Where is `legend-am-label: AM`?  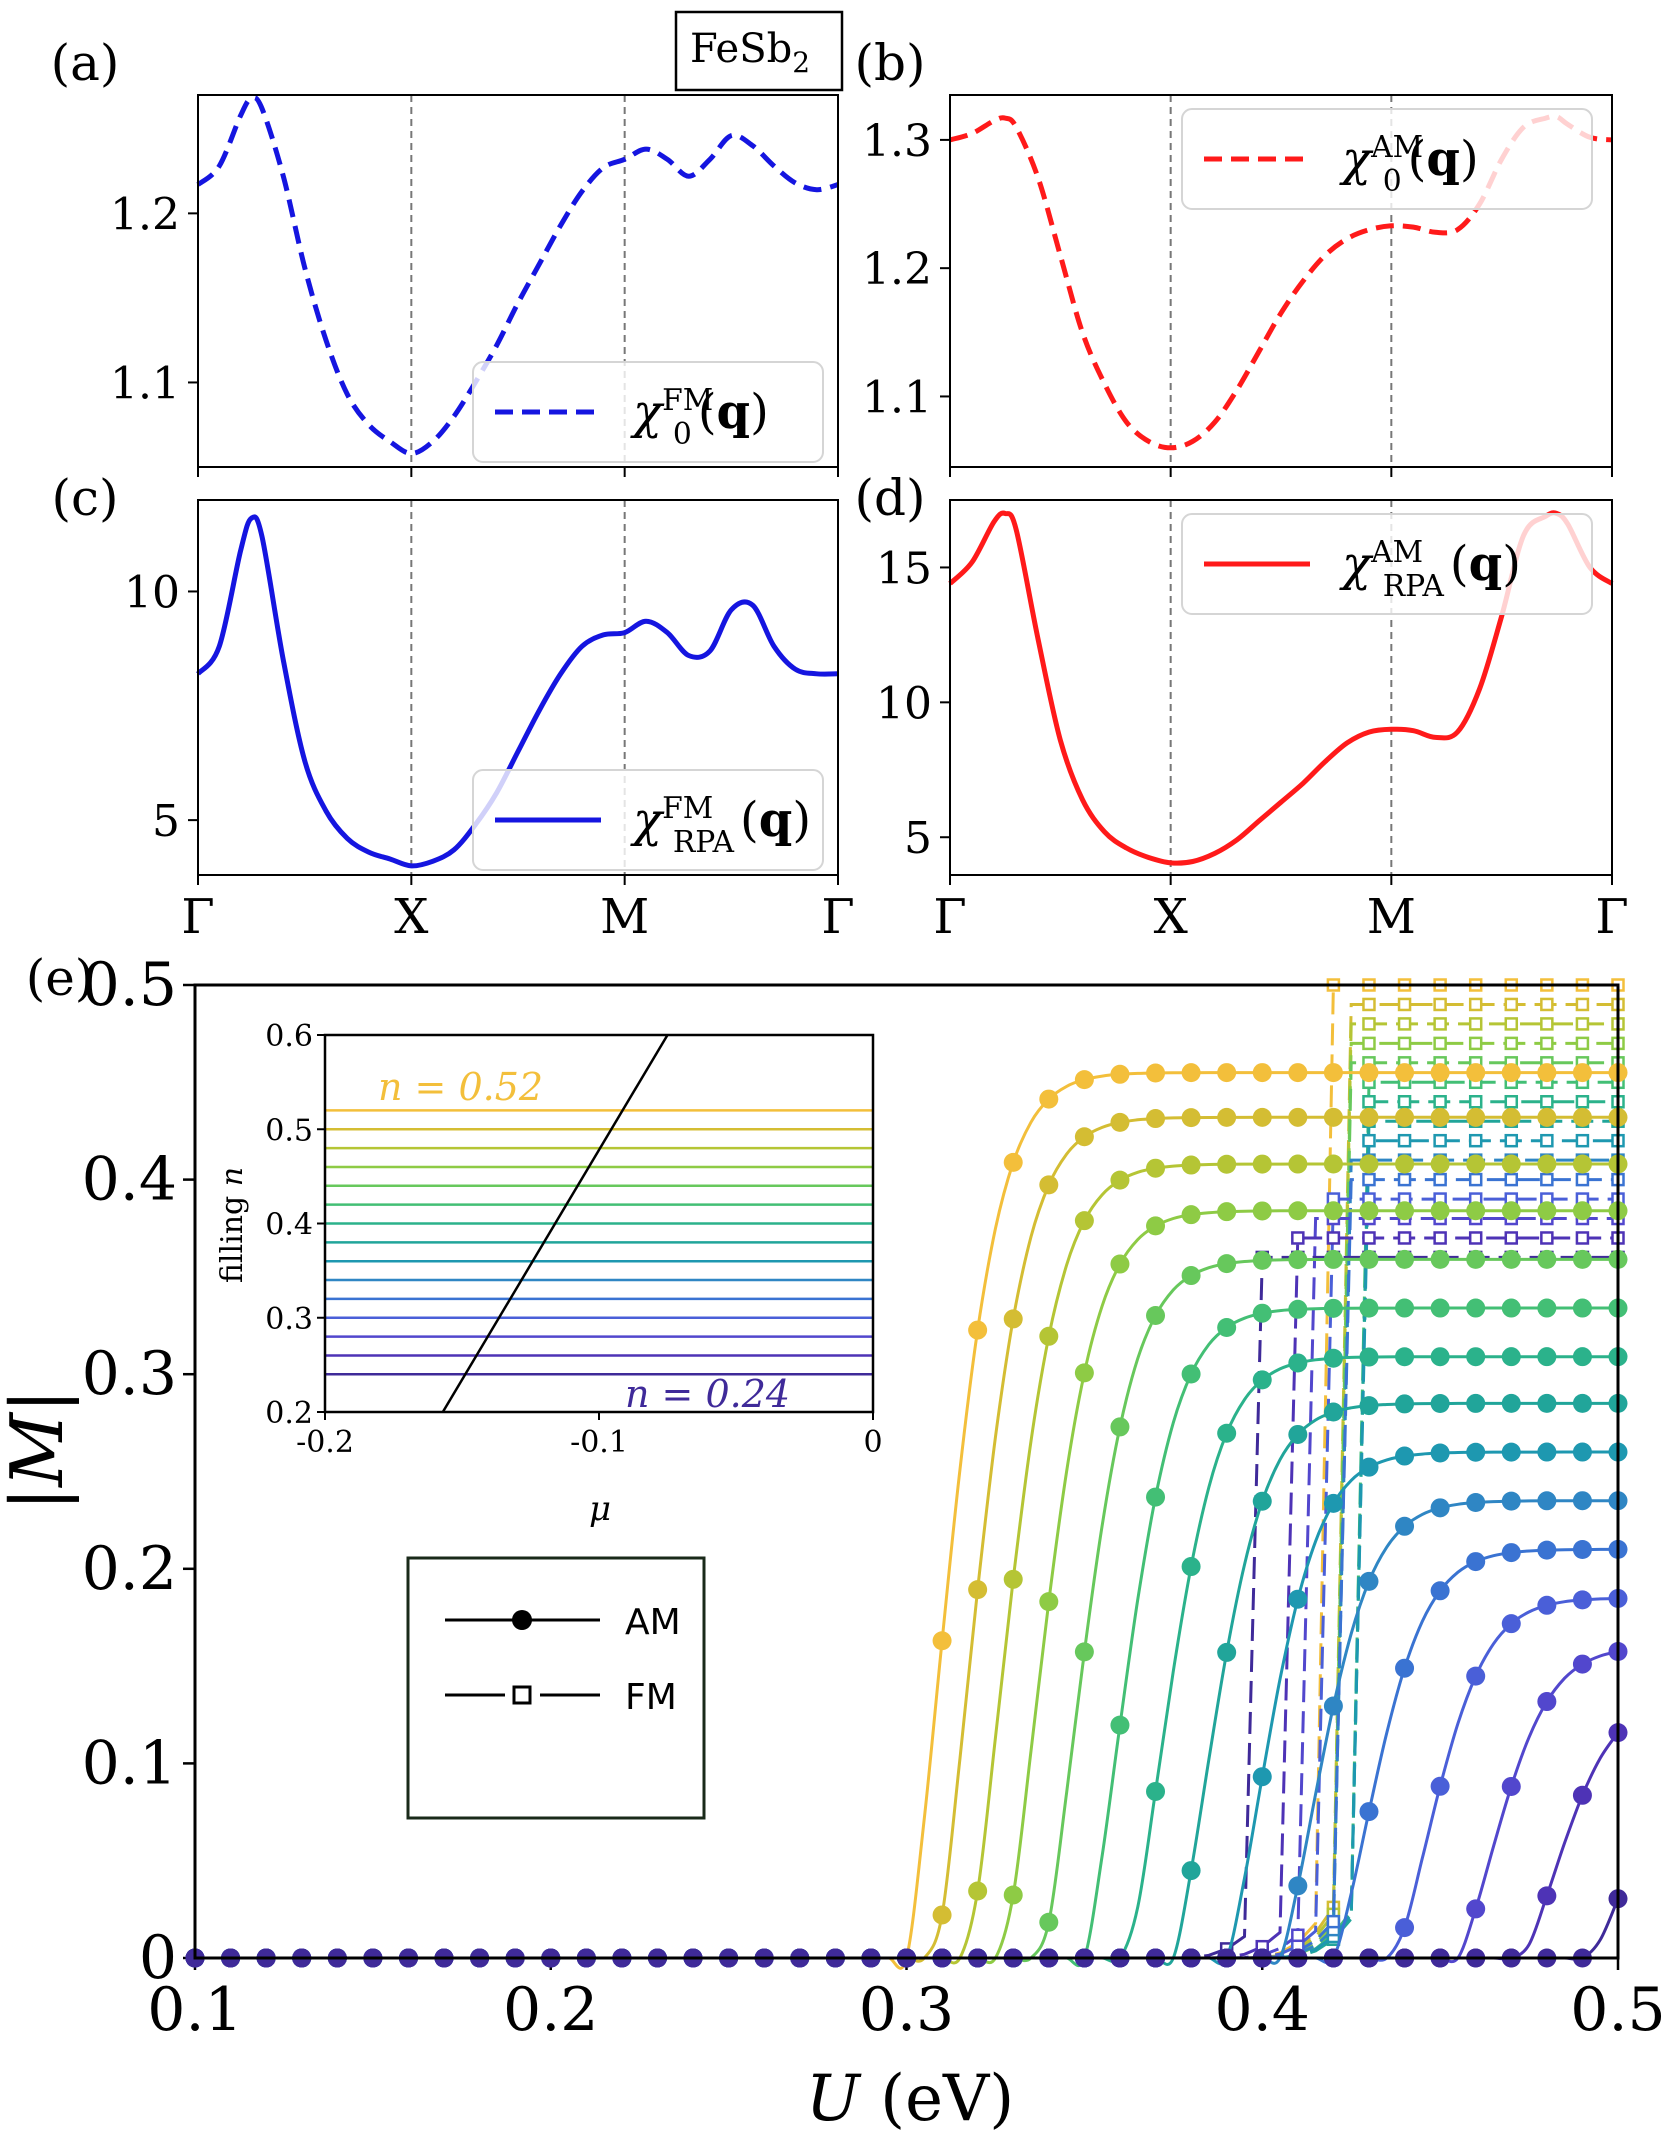
legend-am-label: AM is located at coordinates (653, 1622).